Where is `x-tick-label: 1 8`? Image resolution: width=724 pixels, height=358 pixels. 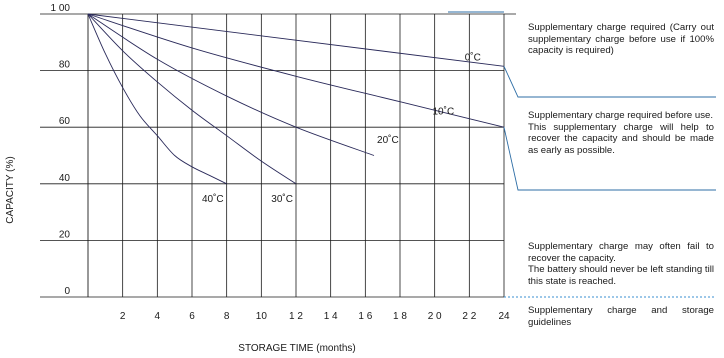 x-tick-label: 1 8 is located at coordinates (400, 316).